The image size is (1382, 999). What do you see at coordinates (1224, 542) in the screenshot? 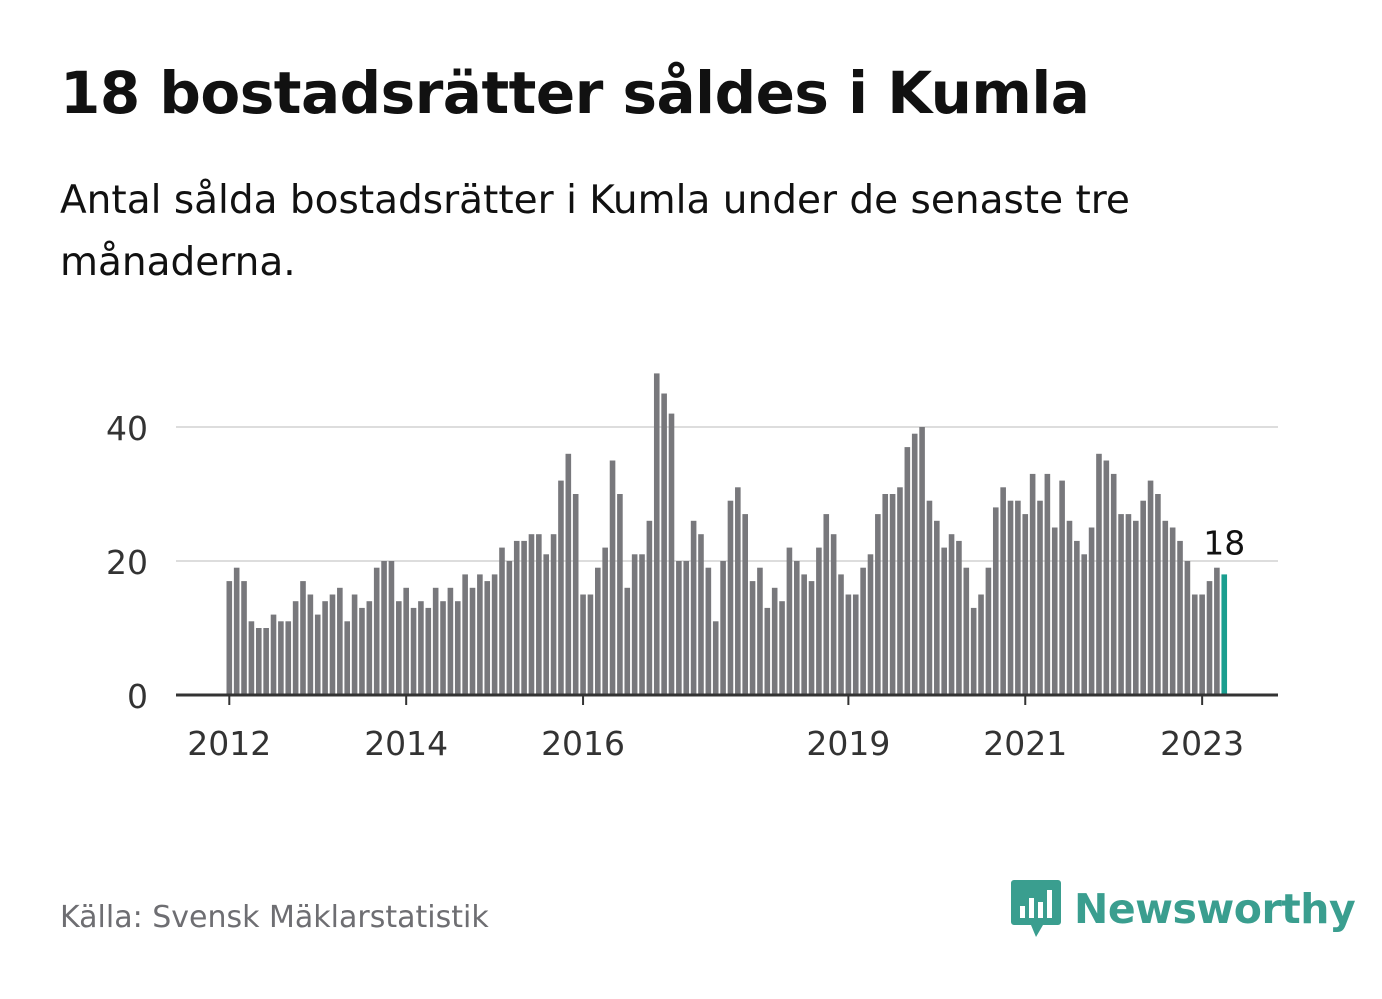
I see `last-value-label: 18` at bounding box center [1224, 542].